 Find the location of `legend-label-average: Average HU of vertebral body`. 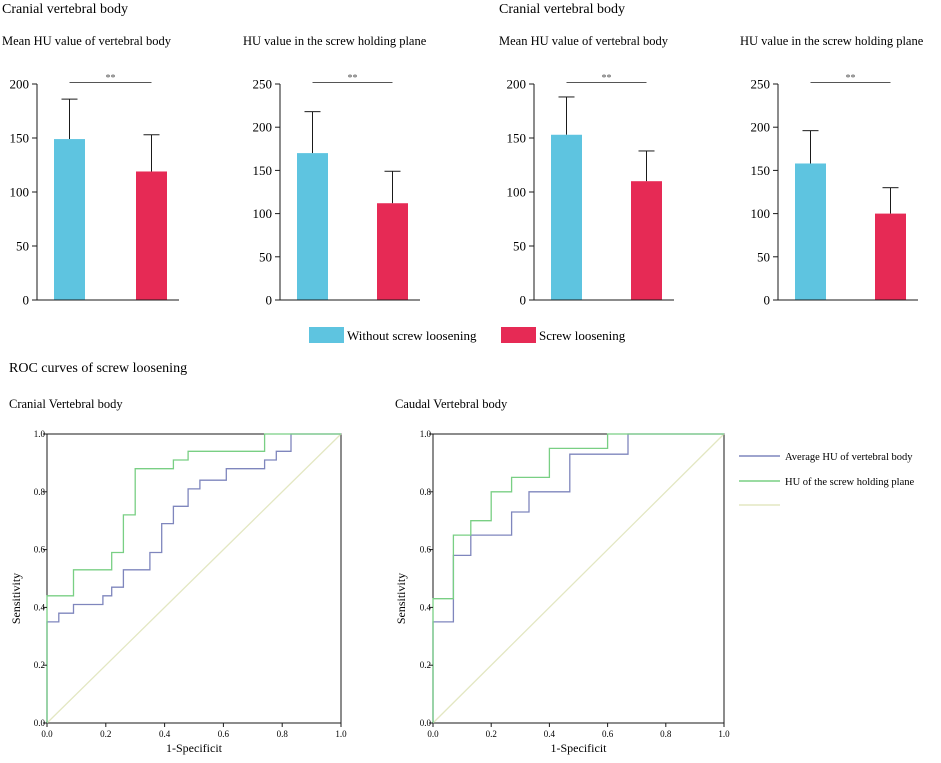

legend-label-average: Average HU of vertebral body is located at coordinates (849, 457).